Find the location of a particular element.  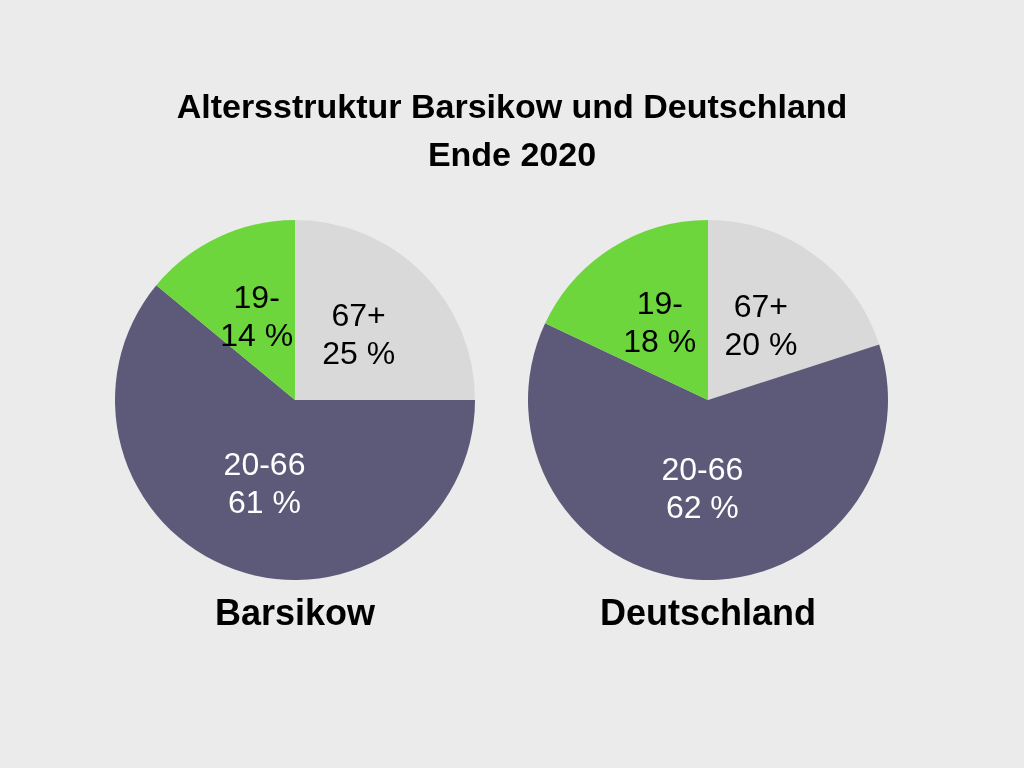

data-label: 62 % is located at coordinates (702, 506).